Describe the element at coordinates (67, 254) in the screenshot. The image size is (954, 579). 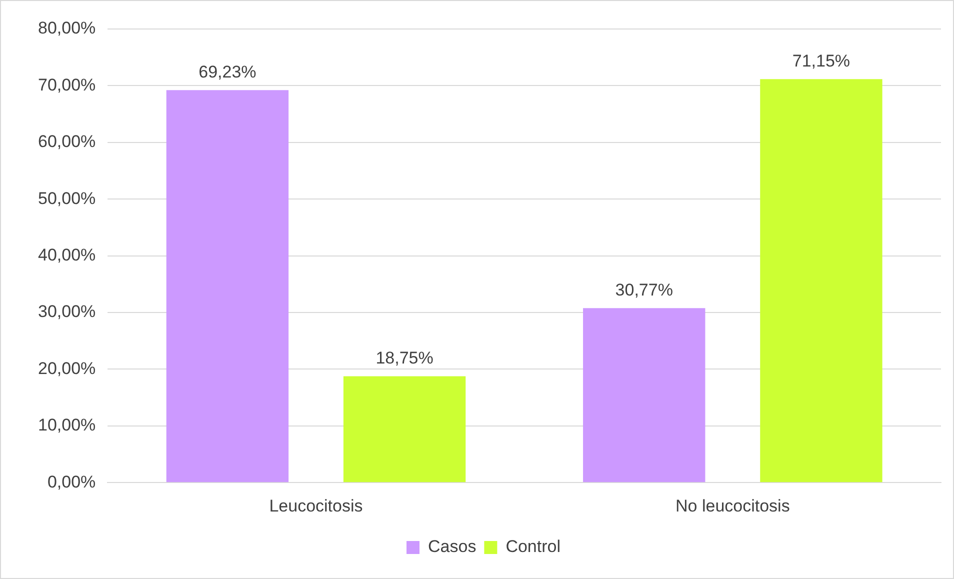
I see `y-tick-label: 40,00%` at that location.